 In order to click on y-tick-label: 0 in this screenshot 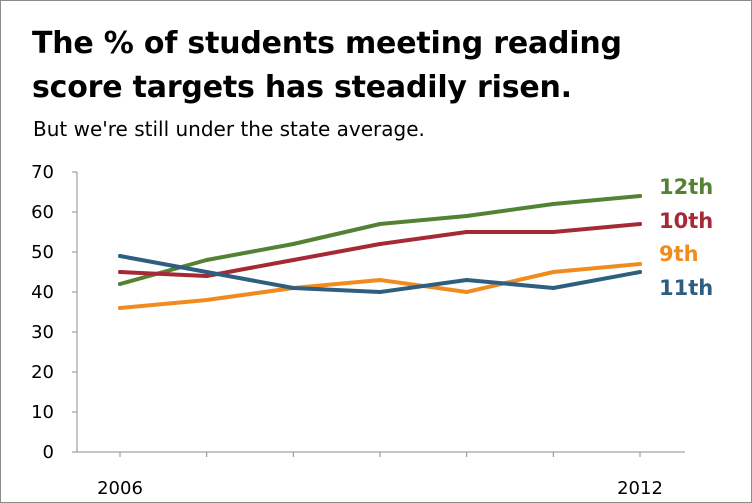, I will do `click(48, 452)`.